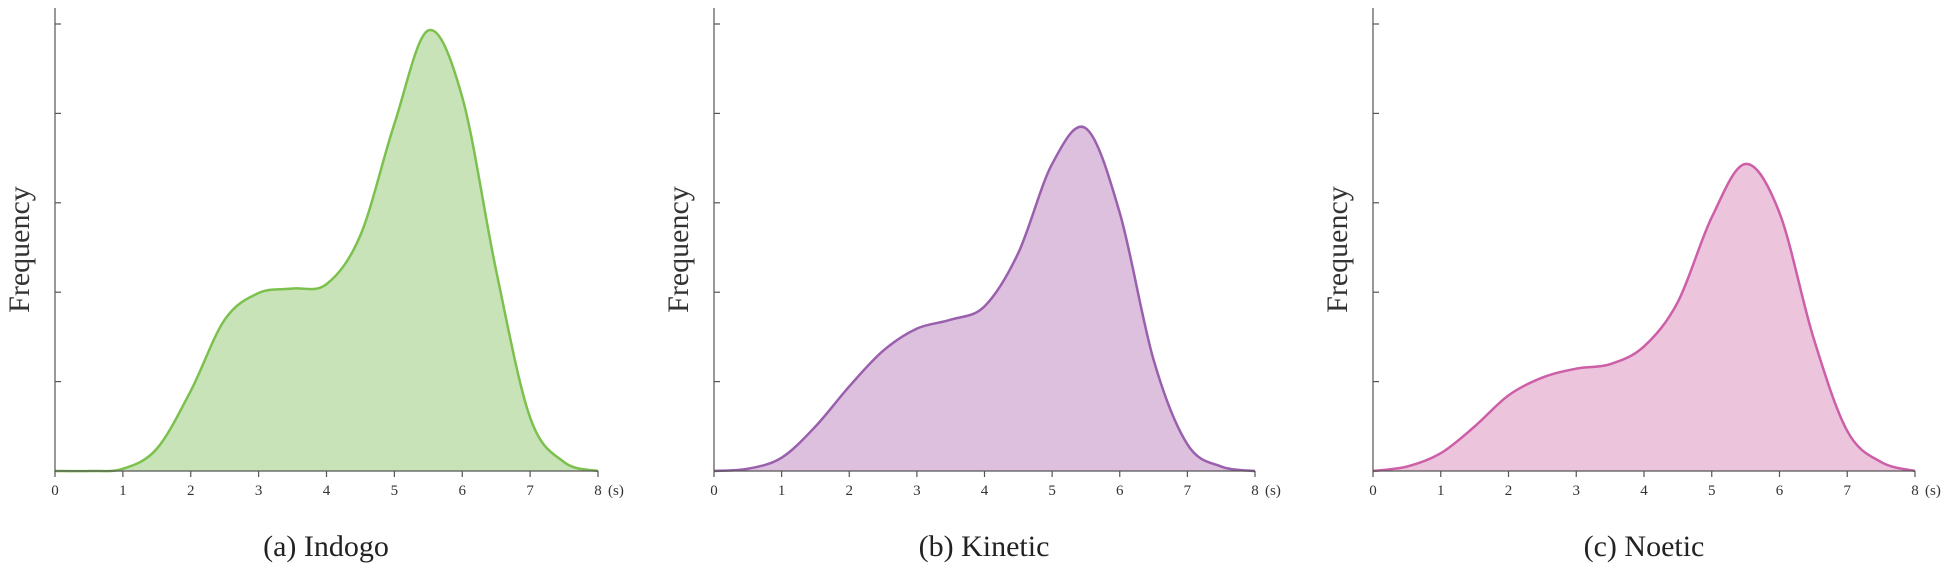 Image resolution: width=1950 pixels, height=570 pixels. Describe the element at coordinates (984, 546) in the screenshot. I see `panel-caption: (b) Kinetic` at that location.